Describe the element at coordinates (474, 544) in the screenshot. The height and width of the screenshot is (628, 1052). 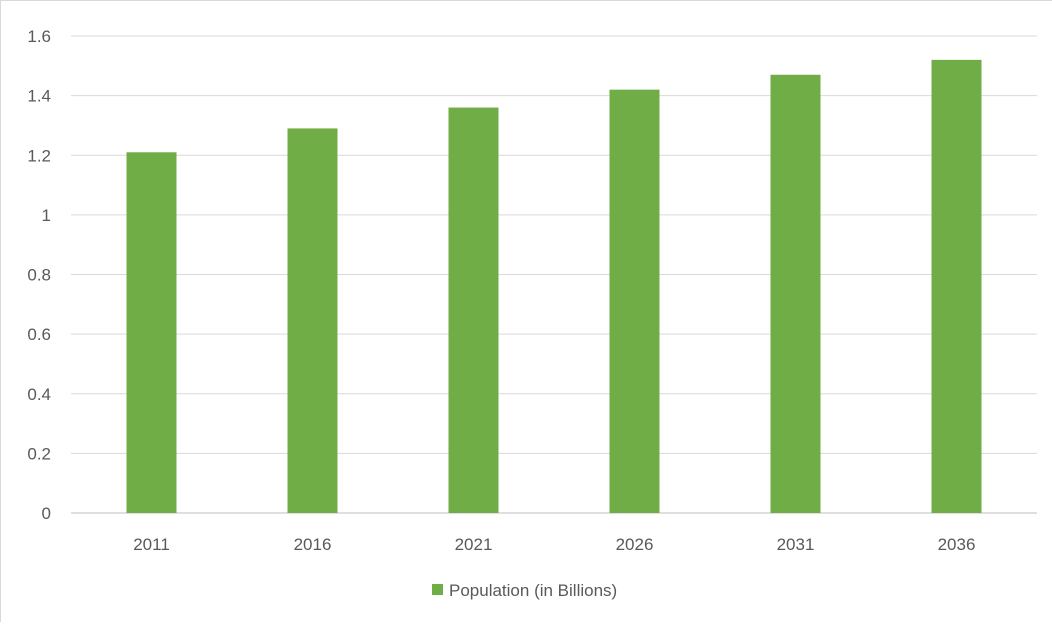
I see `x-tick-label: 2021` at that location.